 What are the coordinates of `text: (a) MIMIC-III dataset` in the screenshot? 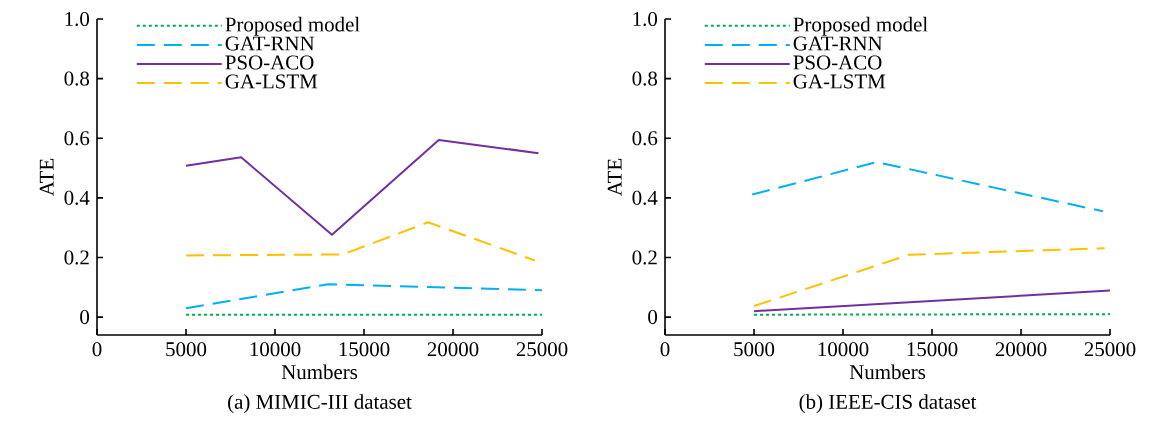 It's located at (320, 404).